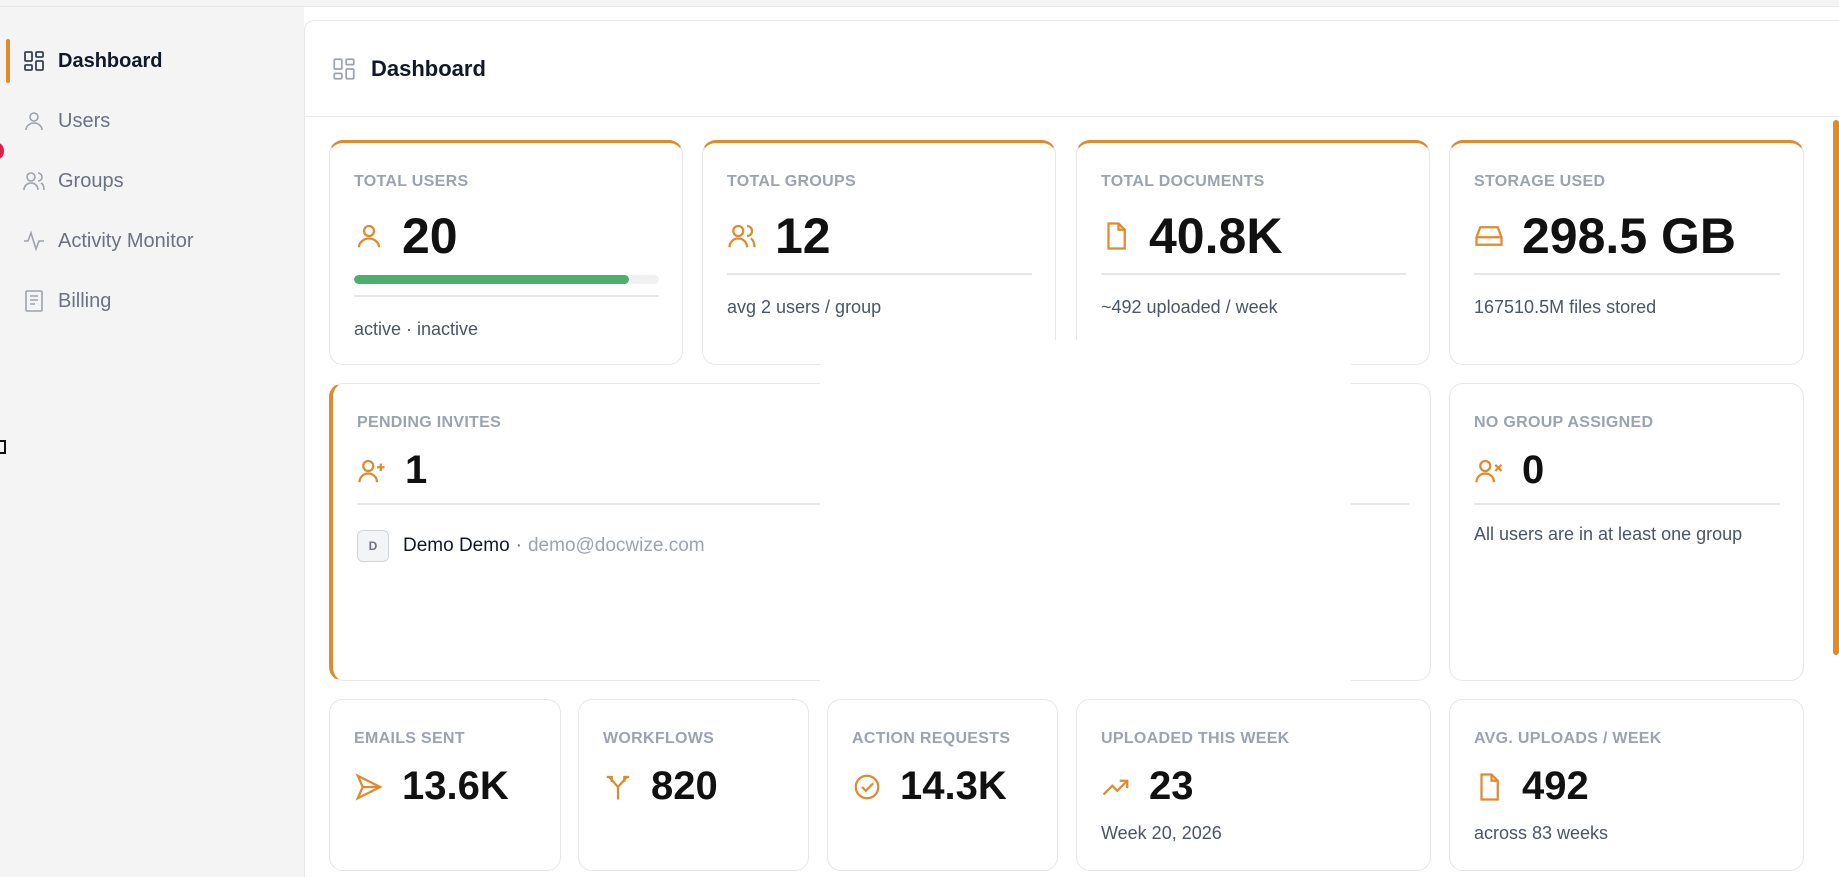 The image size is (1839, 877). Describe the element at coordinates (409, 738) in the screenshot. I see `card-label: EMAILS SENT` at that location.